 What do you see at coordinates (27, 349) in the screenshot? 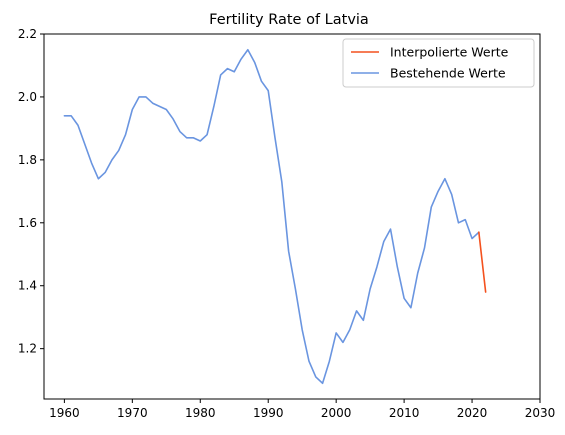
I see `y-tick-label: 1.2` at bounding box center [27, 349].